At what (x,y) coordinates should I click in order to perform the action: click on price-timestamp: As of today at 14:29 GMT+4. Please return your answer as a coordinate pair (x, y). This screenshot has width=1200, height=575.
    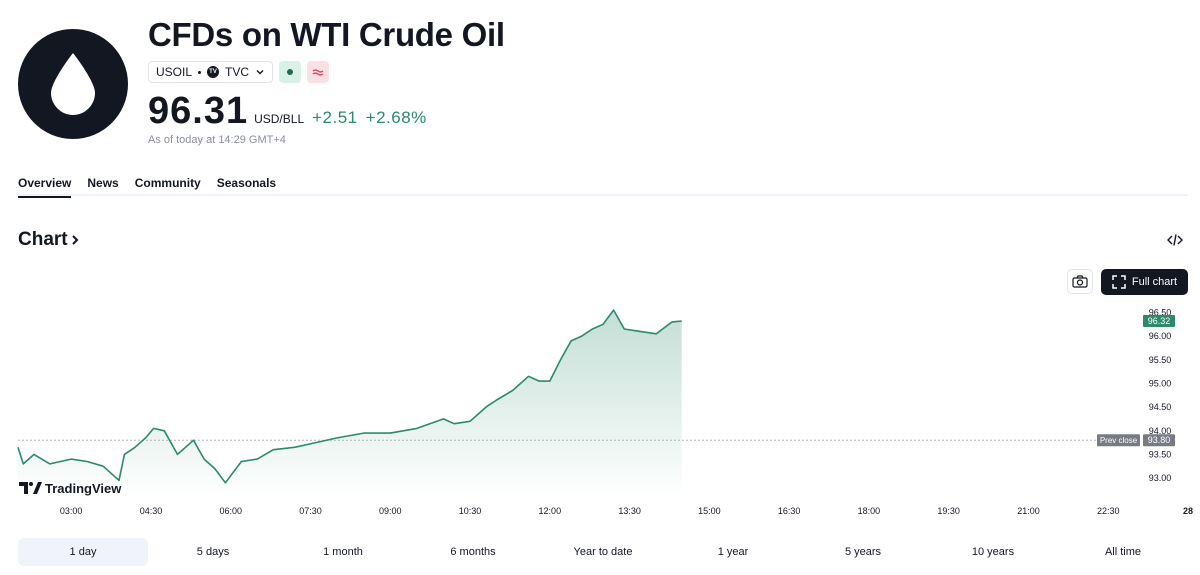
    Looking at the image, I should click on (217, 140).